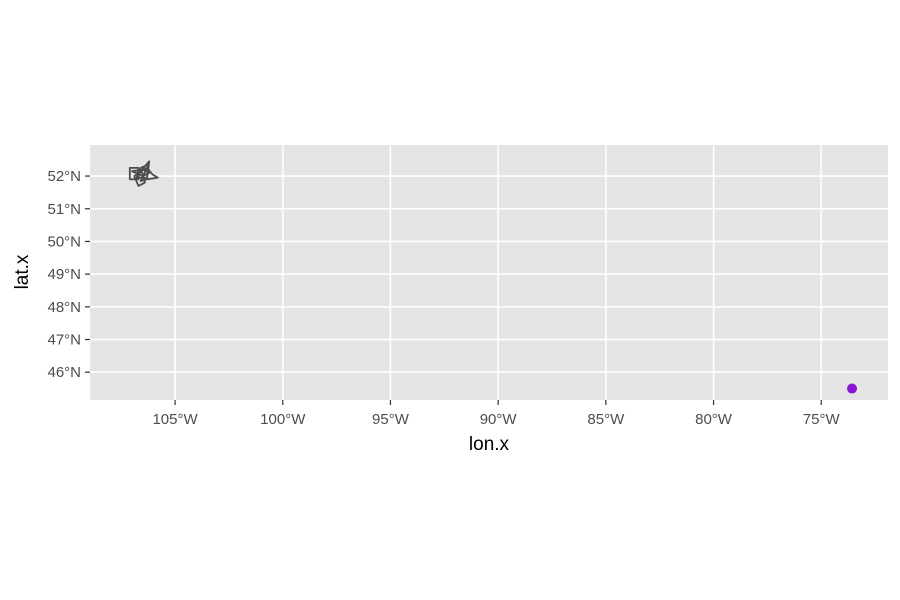  I want to click on x-tick-label: 80°W, so click(714, 419).